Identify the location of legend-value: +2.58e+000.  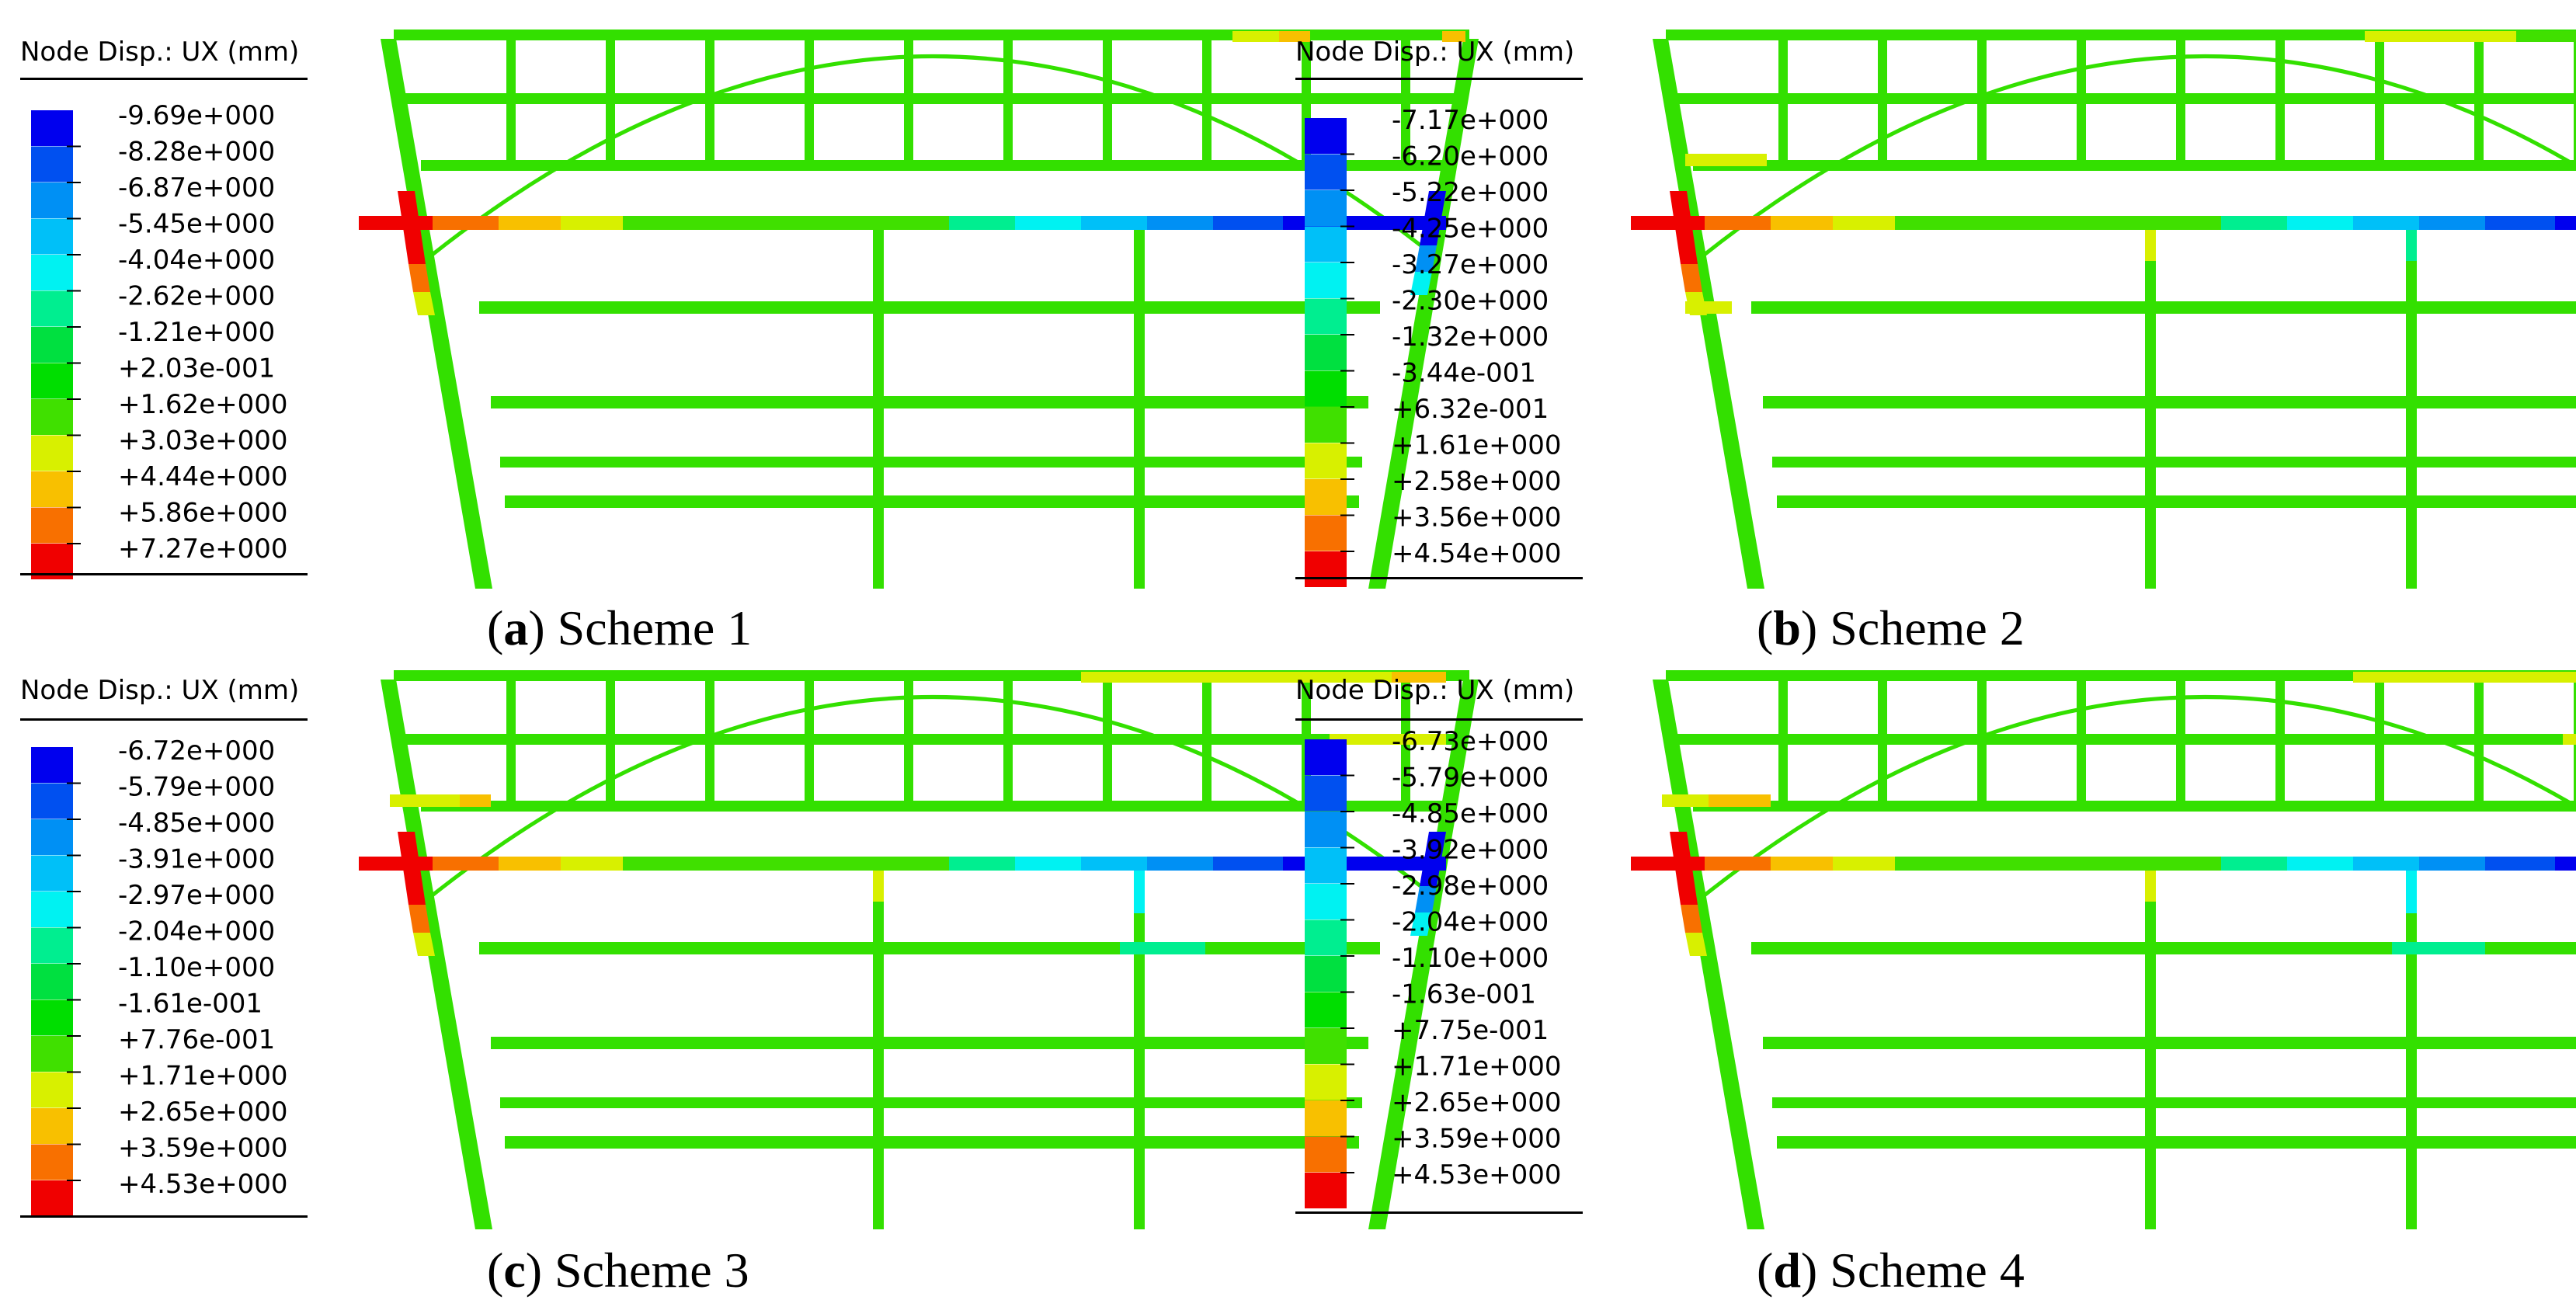
(1477, 481).